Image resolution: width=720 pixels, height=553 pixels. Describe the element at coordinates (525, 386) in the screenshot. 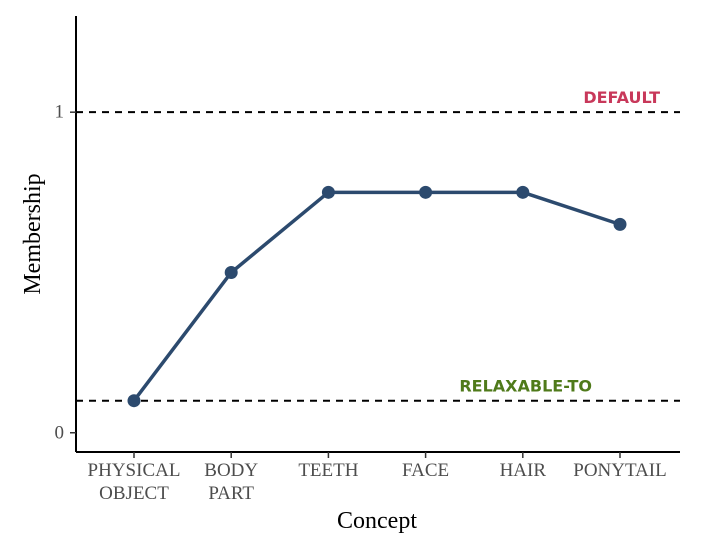

I see `relaxable-to-label: RELAXABLE-TO` at that location.